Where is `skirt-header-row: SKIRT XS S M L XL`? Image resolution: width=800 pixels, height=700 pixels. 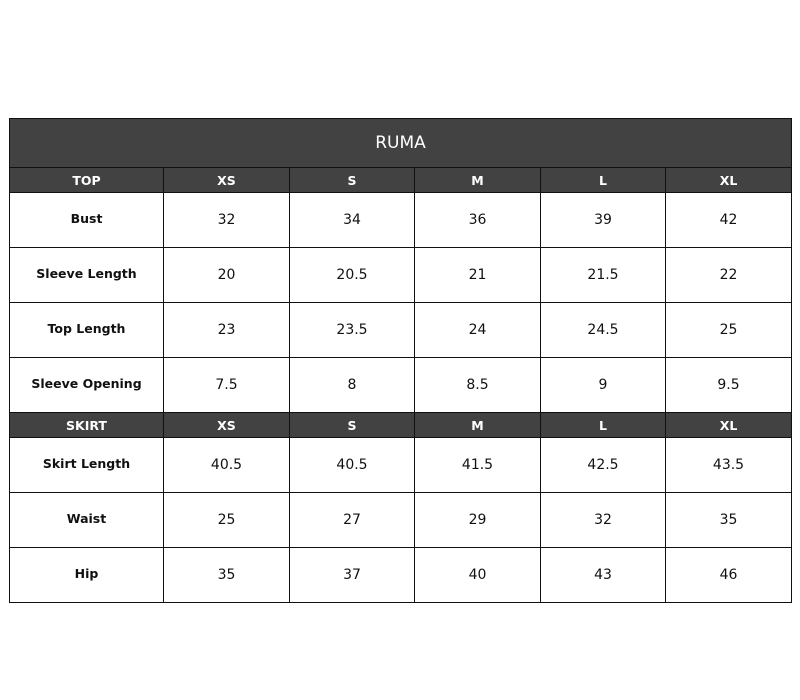 skirt-header-row: SKIRT XS S M L XL is located at coordinates (400, 425).